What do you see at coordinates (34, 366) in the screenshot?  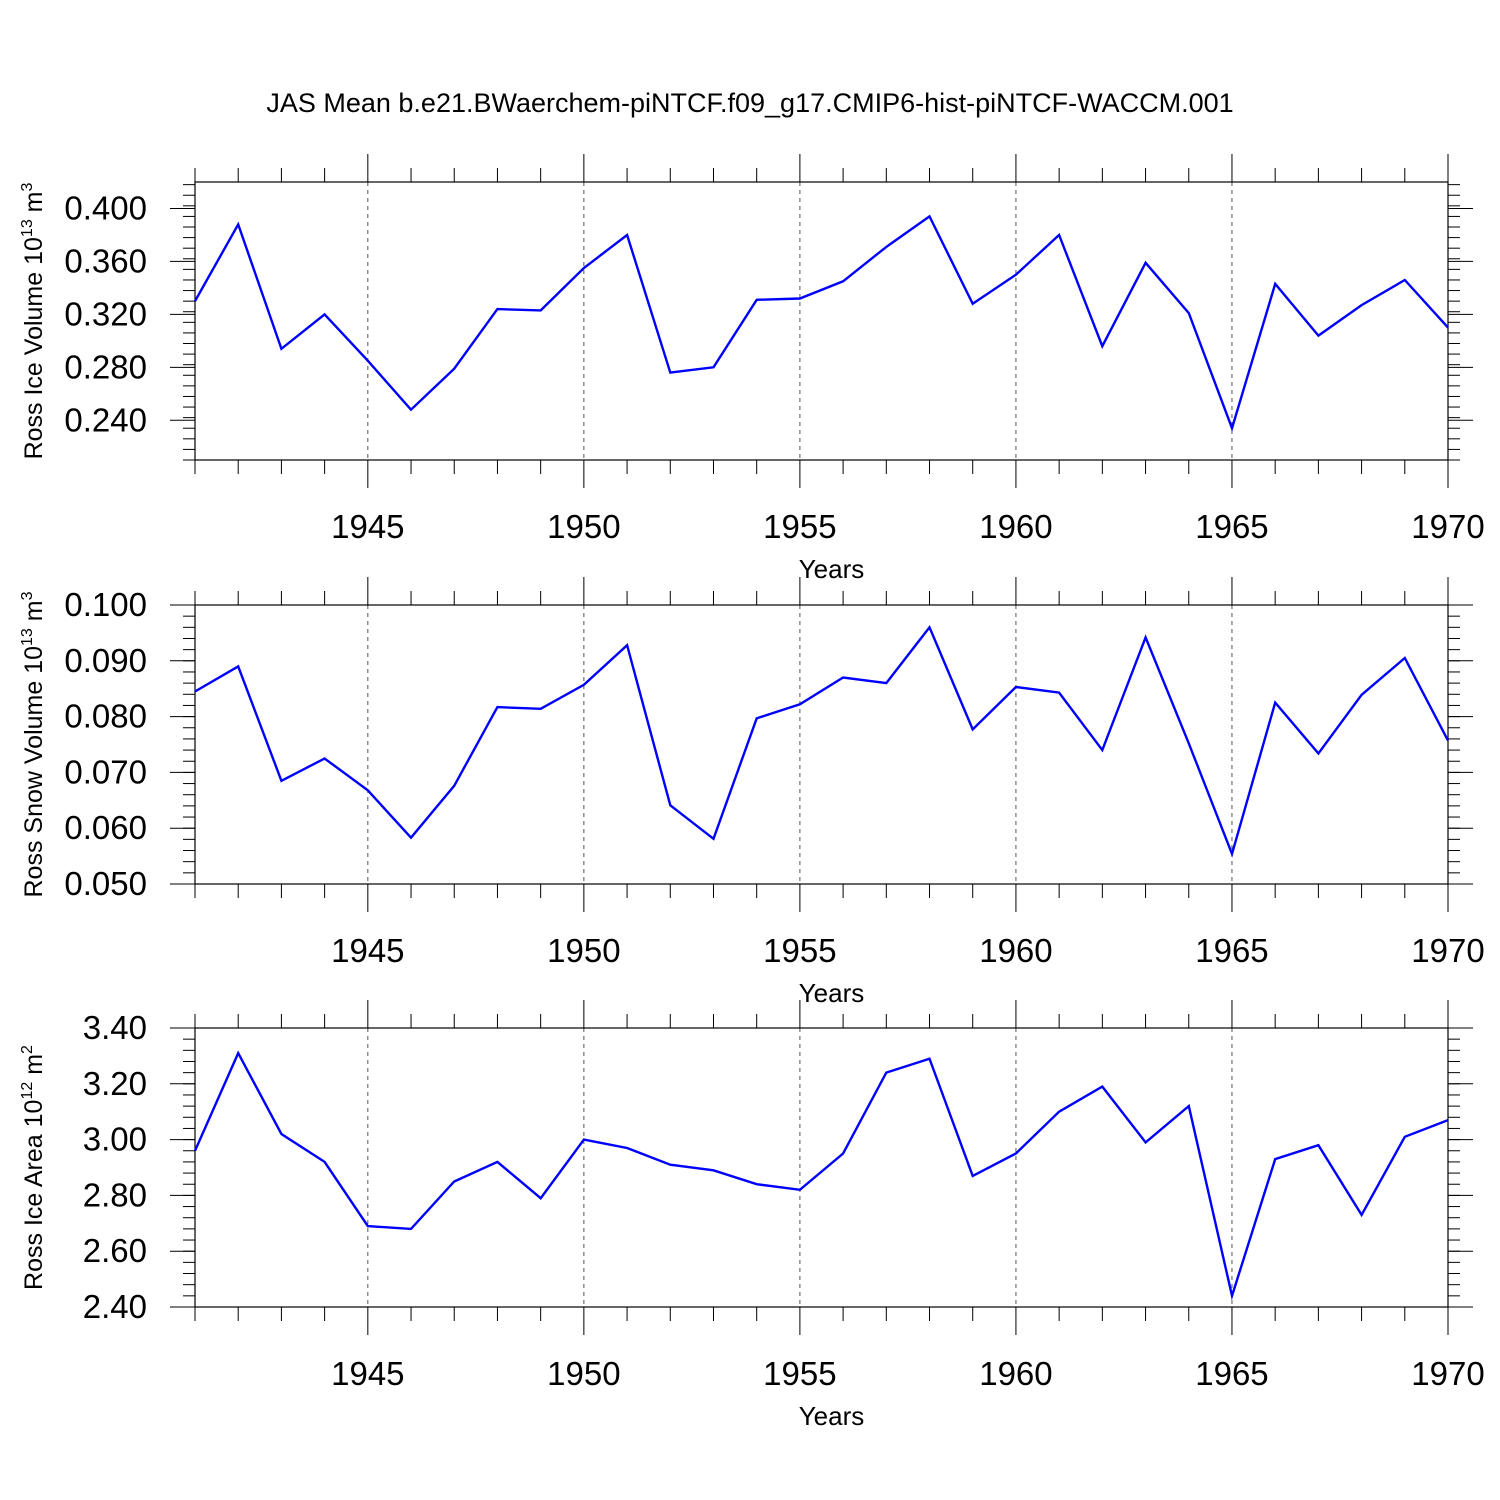 I see `y-axis-label-name: Ross Ice Volume` at bounding box center [34, 366].